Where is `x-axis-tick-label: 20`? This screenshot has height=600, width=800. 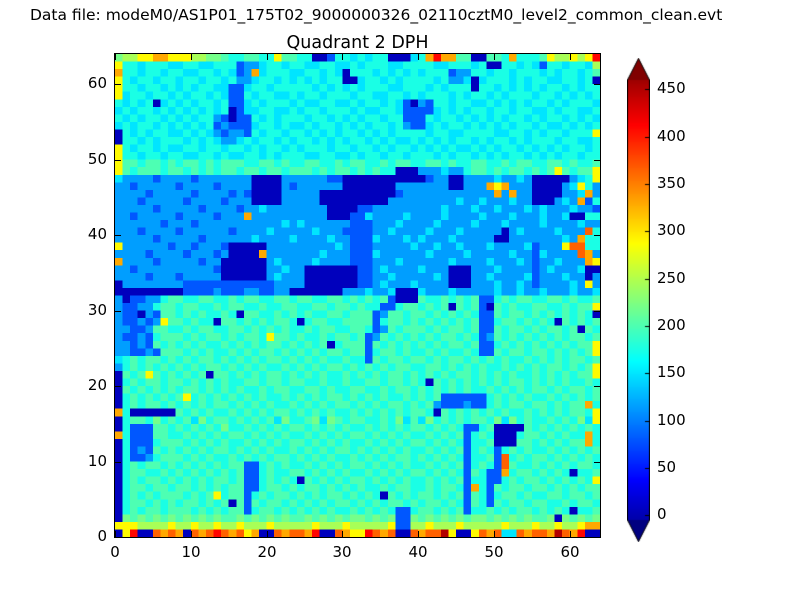 x-axis-tick-label: 20 is located at coordinates (267, 552).